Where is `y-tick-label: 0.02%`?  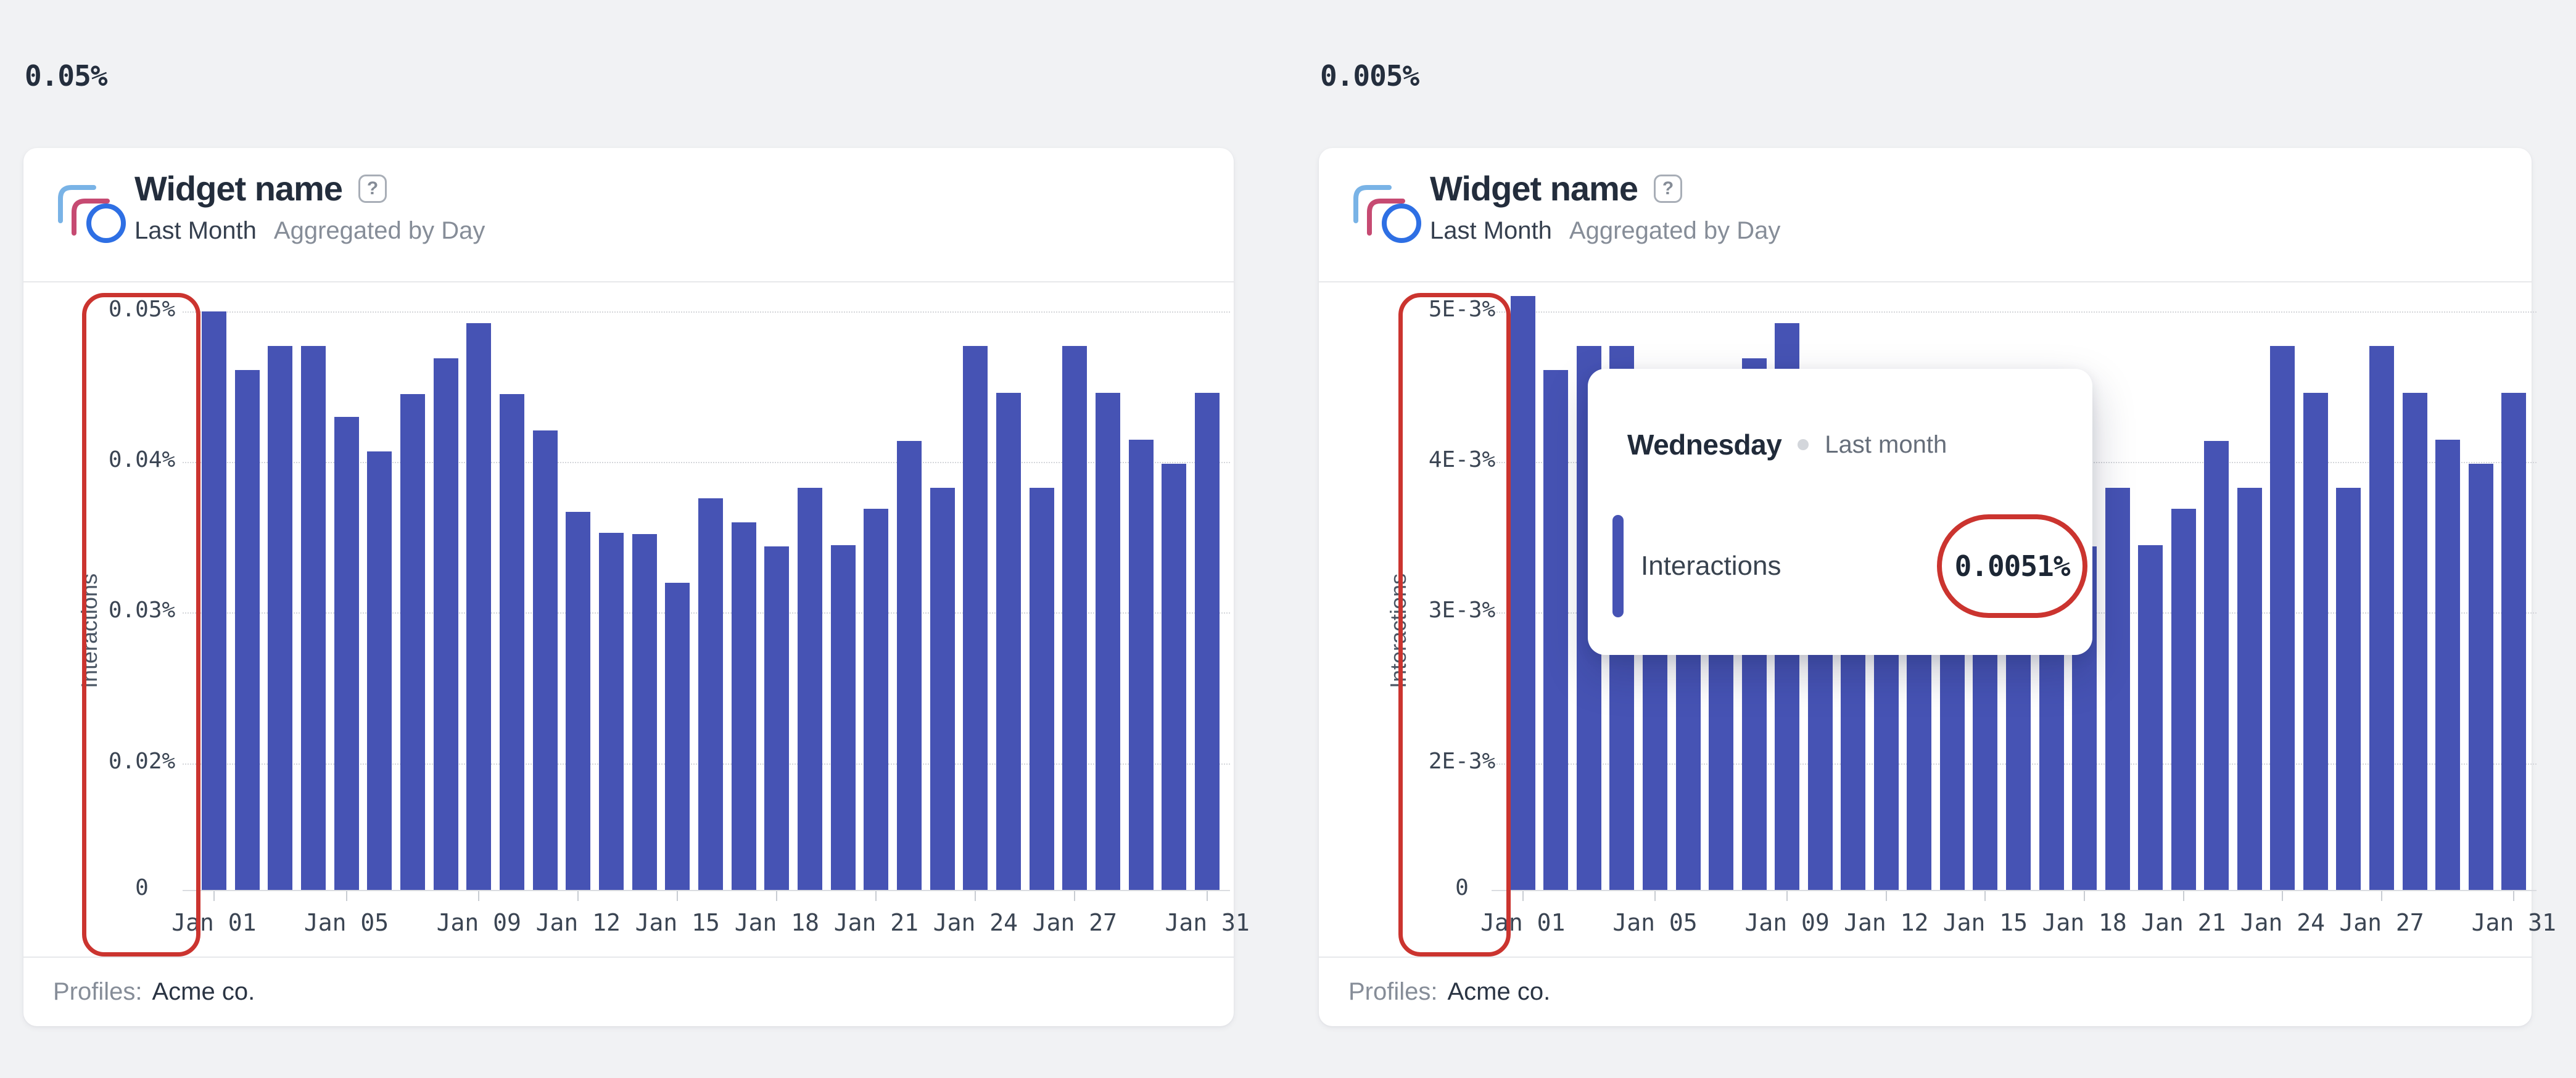
y-tick-label: 0.02% is located at coordinates (142, 761).